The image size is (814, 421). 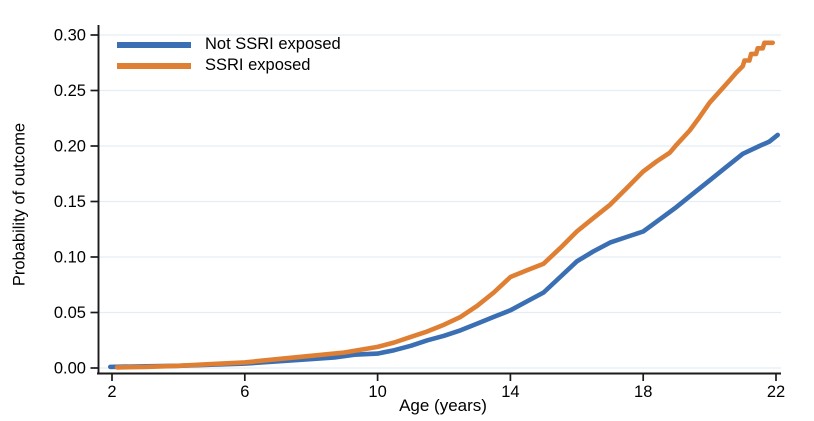 I want to click on x-tick-label: 22, so click(x=776, y=392).